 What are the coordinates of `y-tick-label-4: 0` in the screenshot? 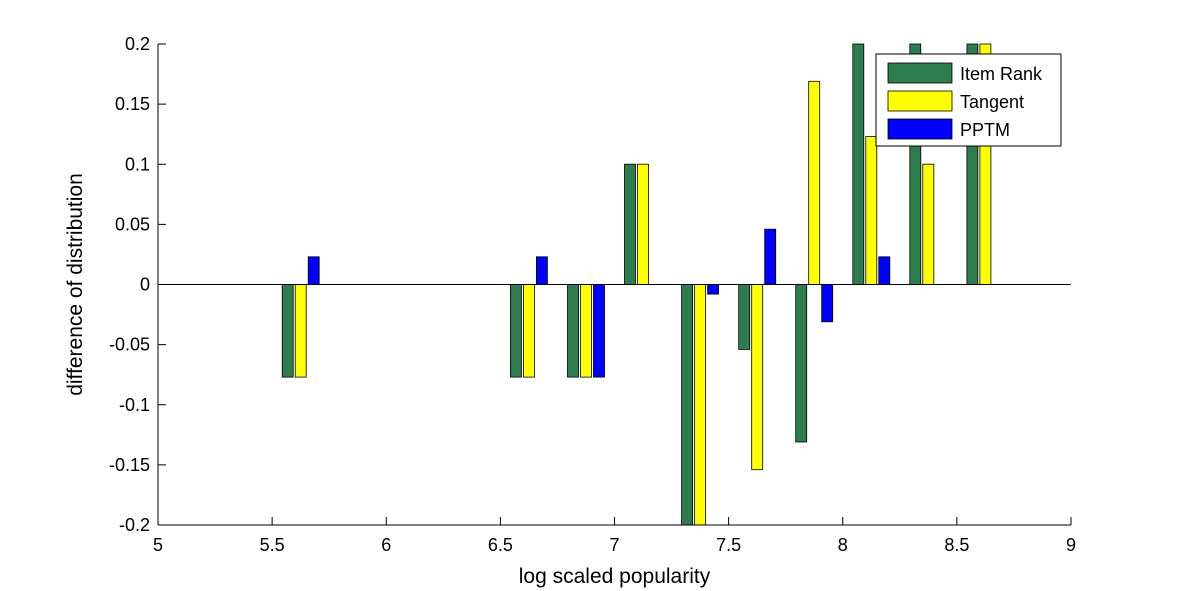 It's located at (145, 285).